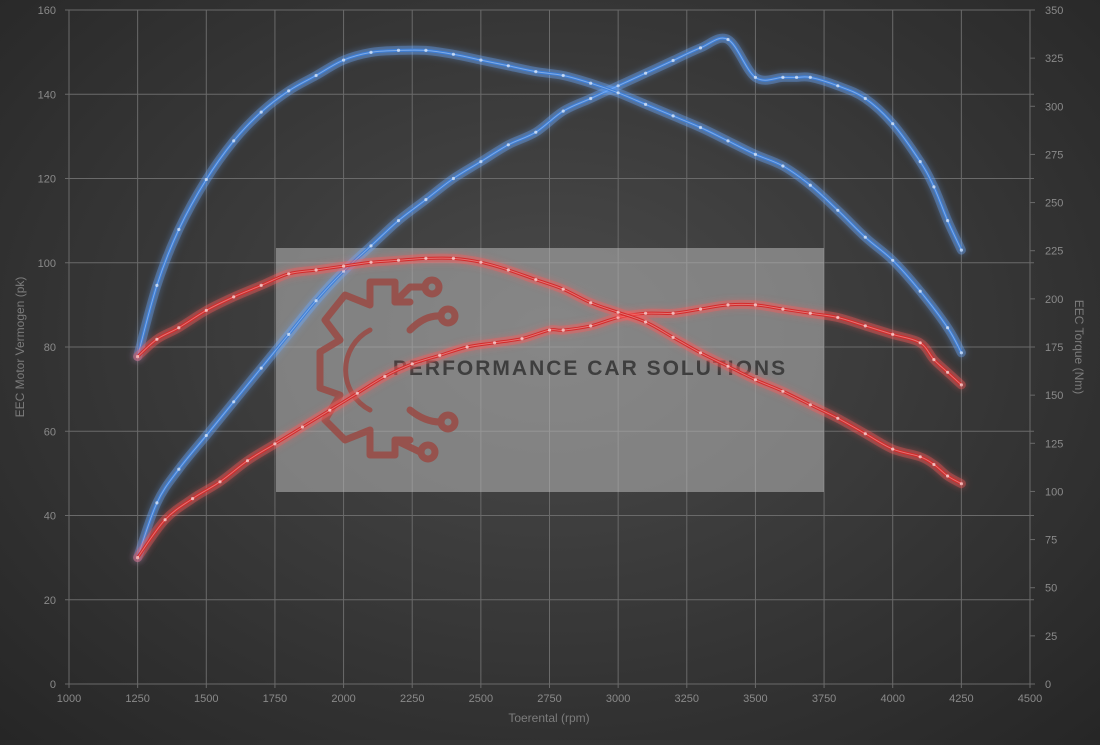 The image size is (1100, 745). I want to click on y-right-tick-label: 125, so click(1054, 444).